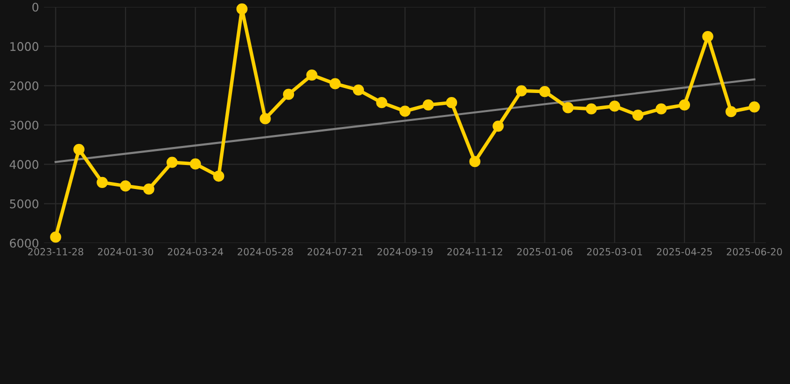 The image size is (790, 384). What do you see at coordinates (35, 7) in the screenshot?
I see `y-tick-label: 0` at bounding box center [35, 7].